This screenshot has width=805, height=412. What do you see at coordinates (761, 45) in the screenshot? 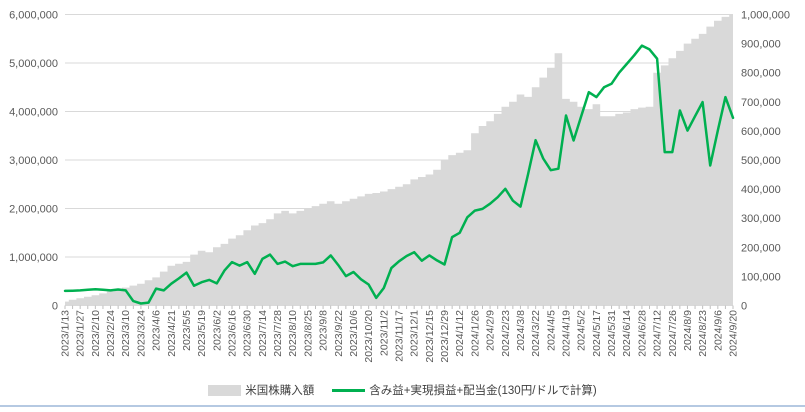
I see `y-axis-right-tick-label: 900,000` at bounding box center [761, 45].